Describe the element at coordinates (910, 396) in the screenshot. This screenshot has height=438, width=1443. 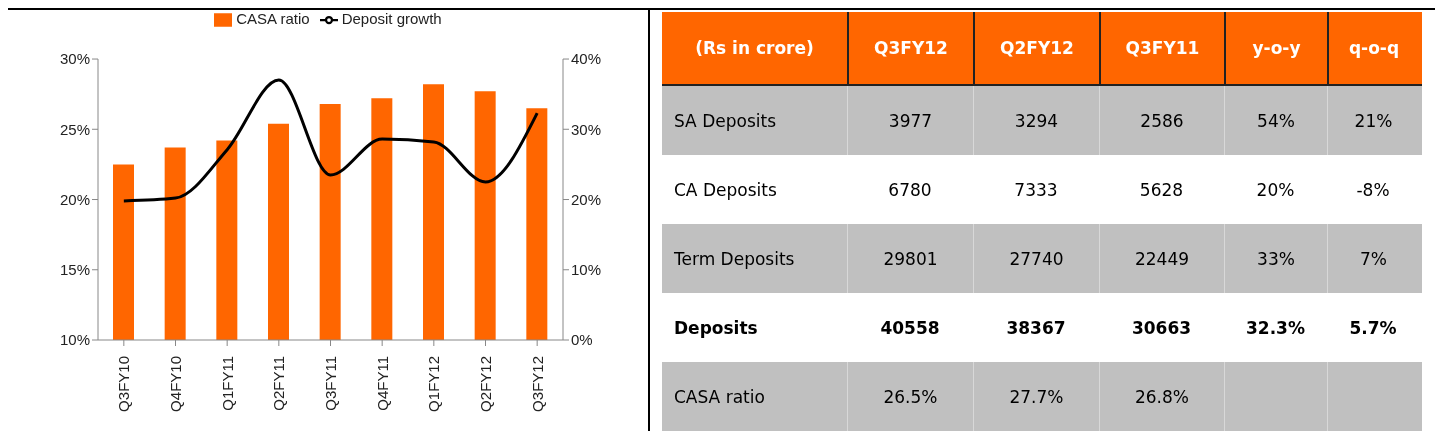
I see `text: 26.5%` at that location.